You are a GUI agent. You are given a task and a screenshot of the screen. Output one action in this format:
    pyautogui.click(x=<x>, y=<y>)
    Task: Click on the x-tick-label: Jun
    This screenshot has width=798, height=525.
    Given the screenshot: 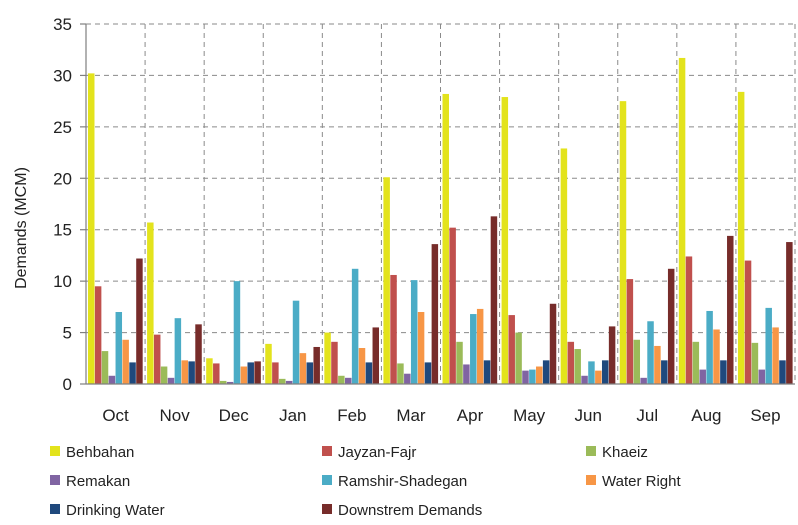 What is the action you would take?
    pyautogui.click(x=587, y=415)
    